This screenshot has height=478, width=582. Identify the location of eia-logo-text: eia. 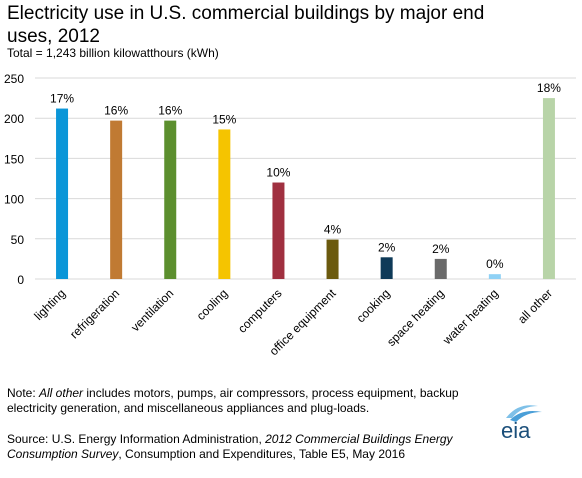
(516, 430).